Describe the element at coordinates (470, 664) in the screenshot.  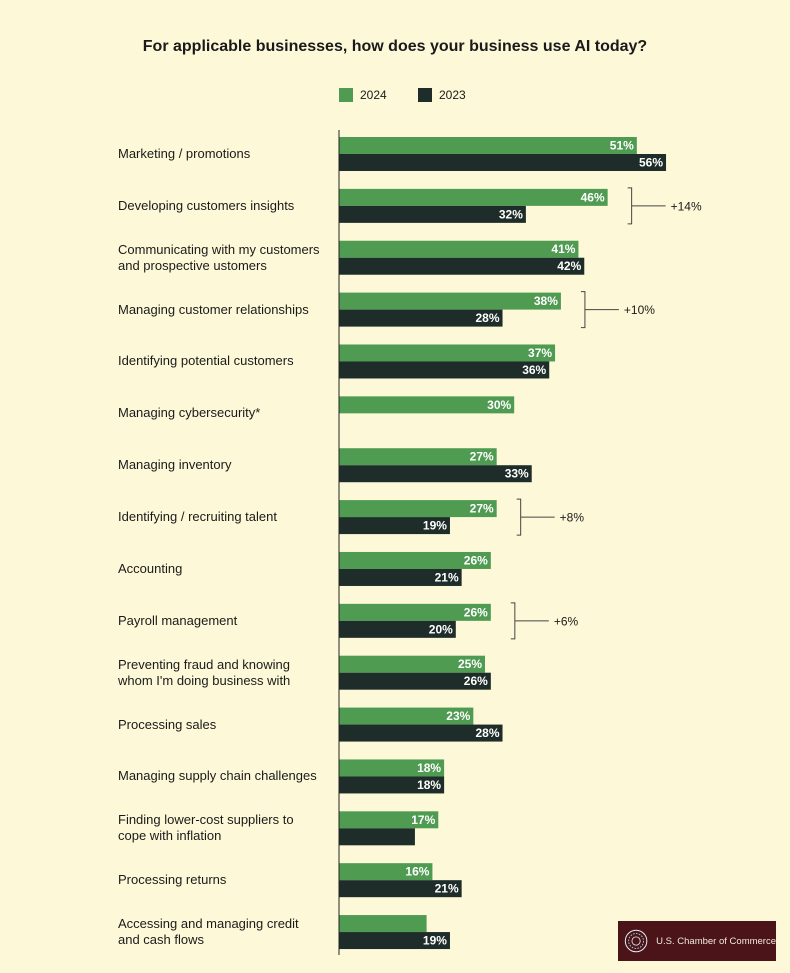
I see `data-label-2024: 25%` at that location.